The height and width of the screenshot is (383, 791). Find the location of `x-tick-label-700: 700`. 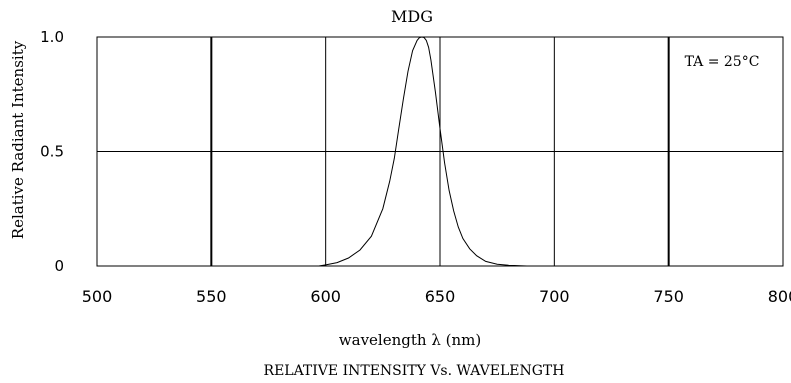

x-tick-label-700: 700 is located at coordinates (554, 296).